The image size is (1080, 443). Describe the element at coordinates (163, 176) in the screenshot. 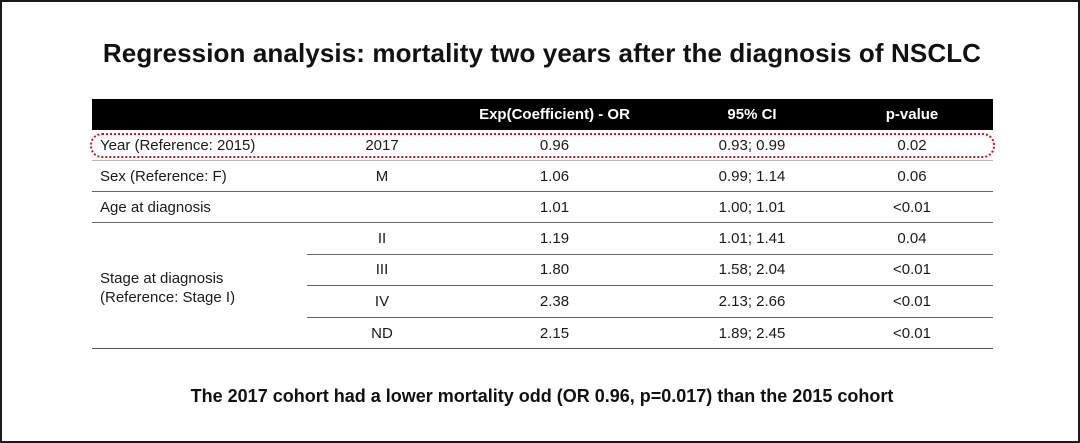

I see `row-label: Sex (Reference: F)` at that location.